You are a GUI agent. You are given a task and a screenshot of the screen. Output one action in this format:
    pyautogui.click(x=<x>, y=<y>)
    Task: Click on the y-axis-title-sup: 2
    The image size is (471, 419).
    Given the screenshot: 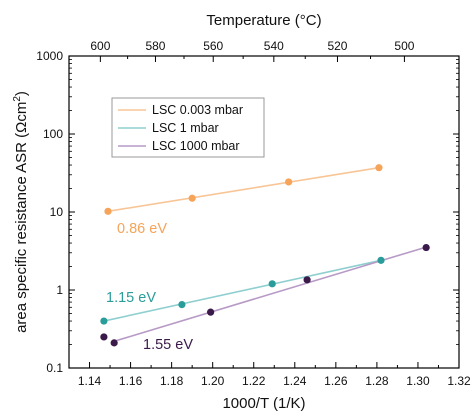 What is the action you would take?
    pyautogui.click(x=17, y=99)
    